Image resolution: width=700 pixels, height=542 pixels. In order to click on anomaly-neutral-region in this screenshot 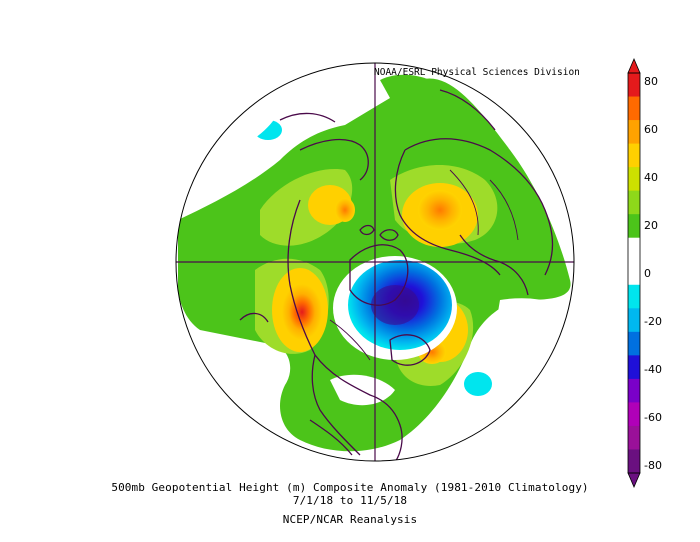, I will do `click(532, 359)`.